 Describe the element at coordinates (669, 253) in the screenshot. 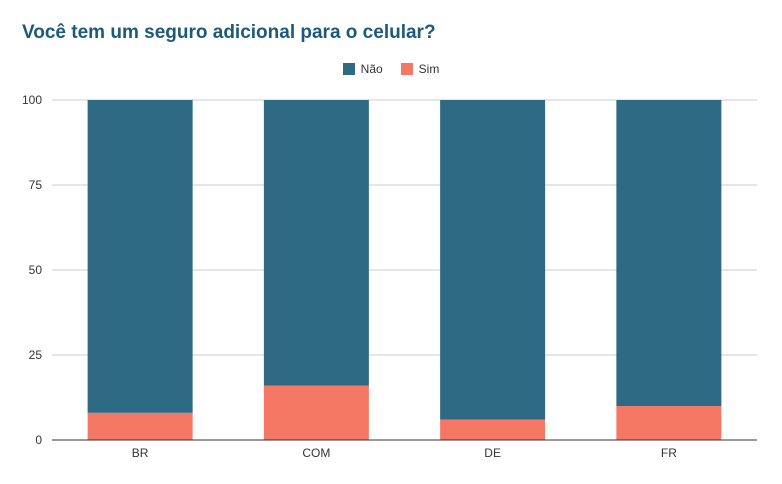

I see `bar-FR-Não` at that location.